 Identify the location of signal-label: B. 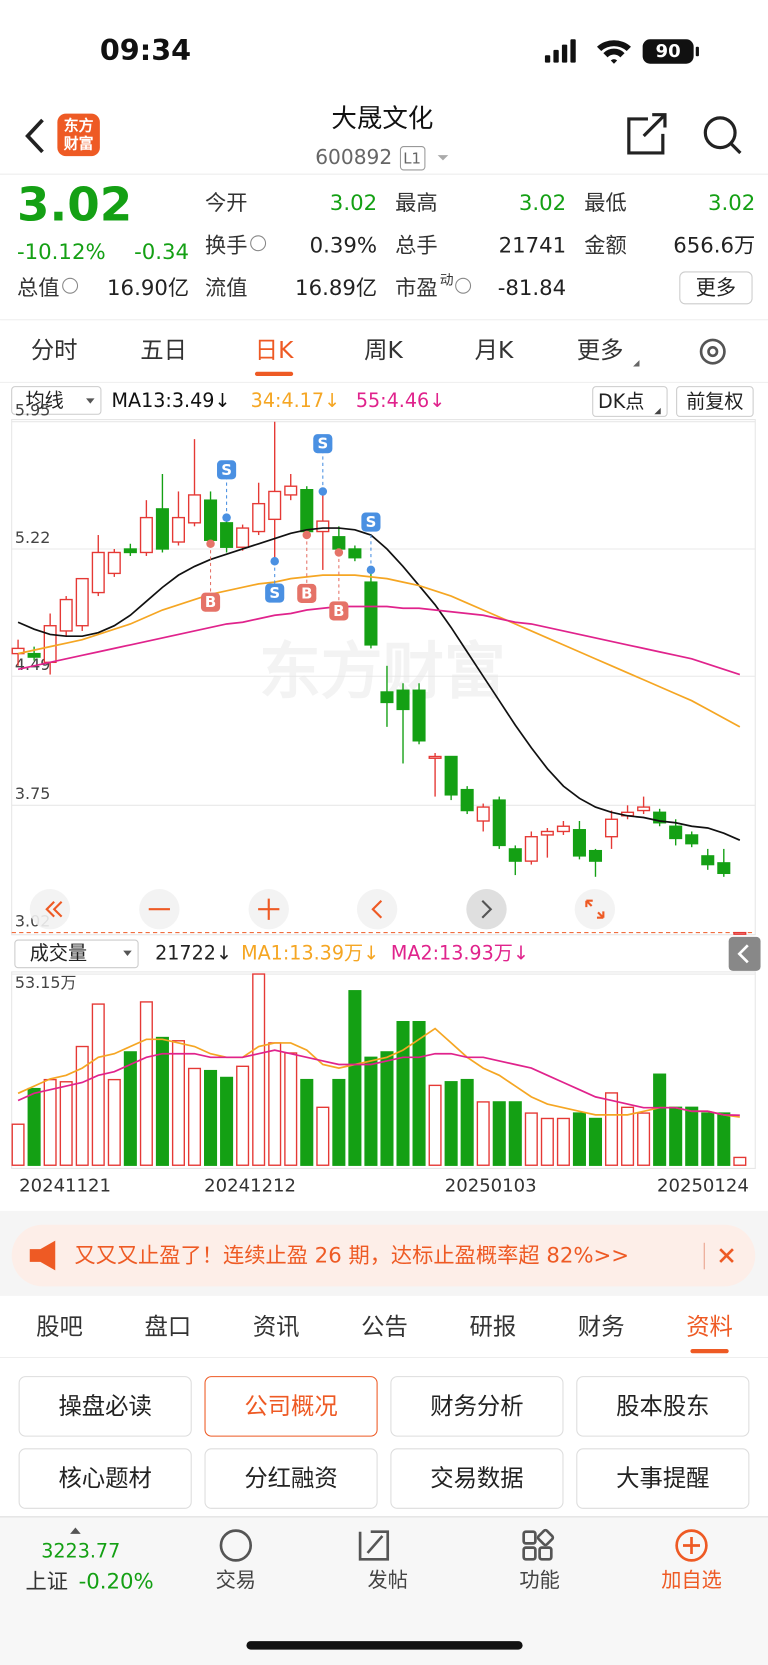
(338, 611).